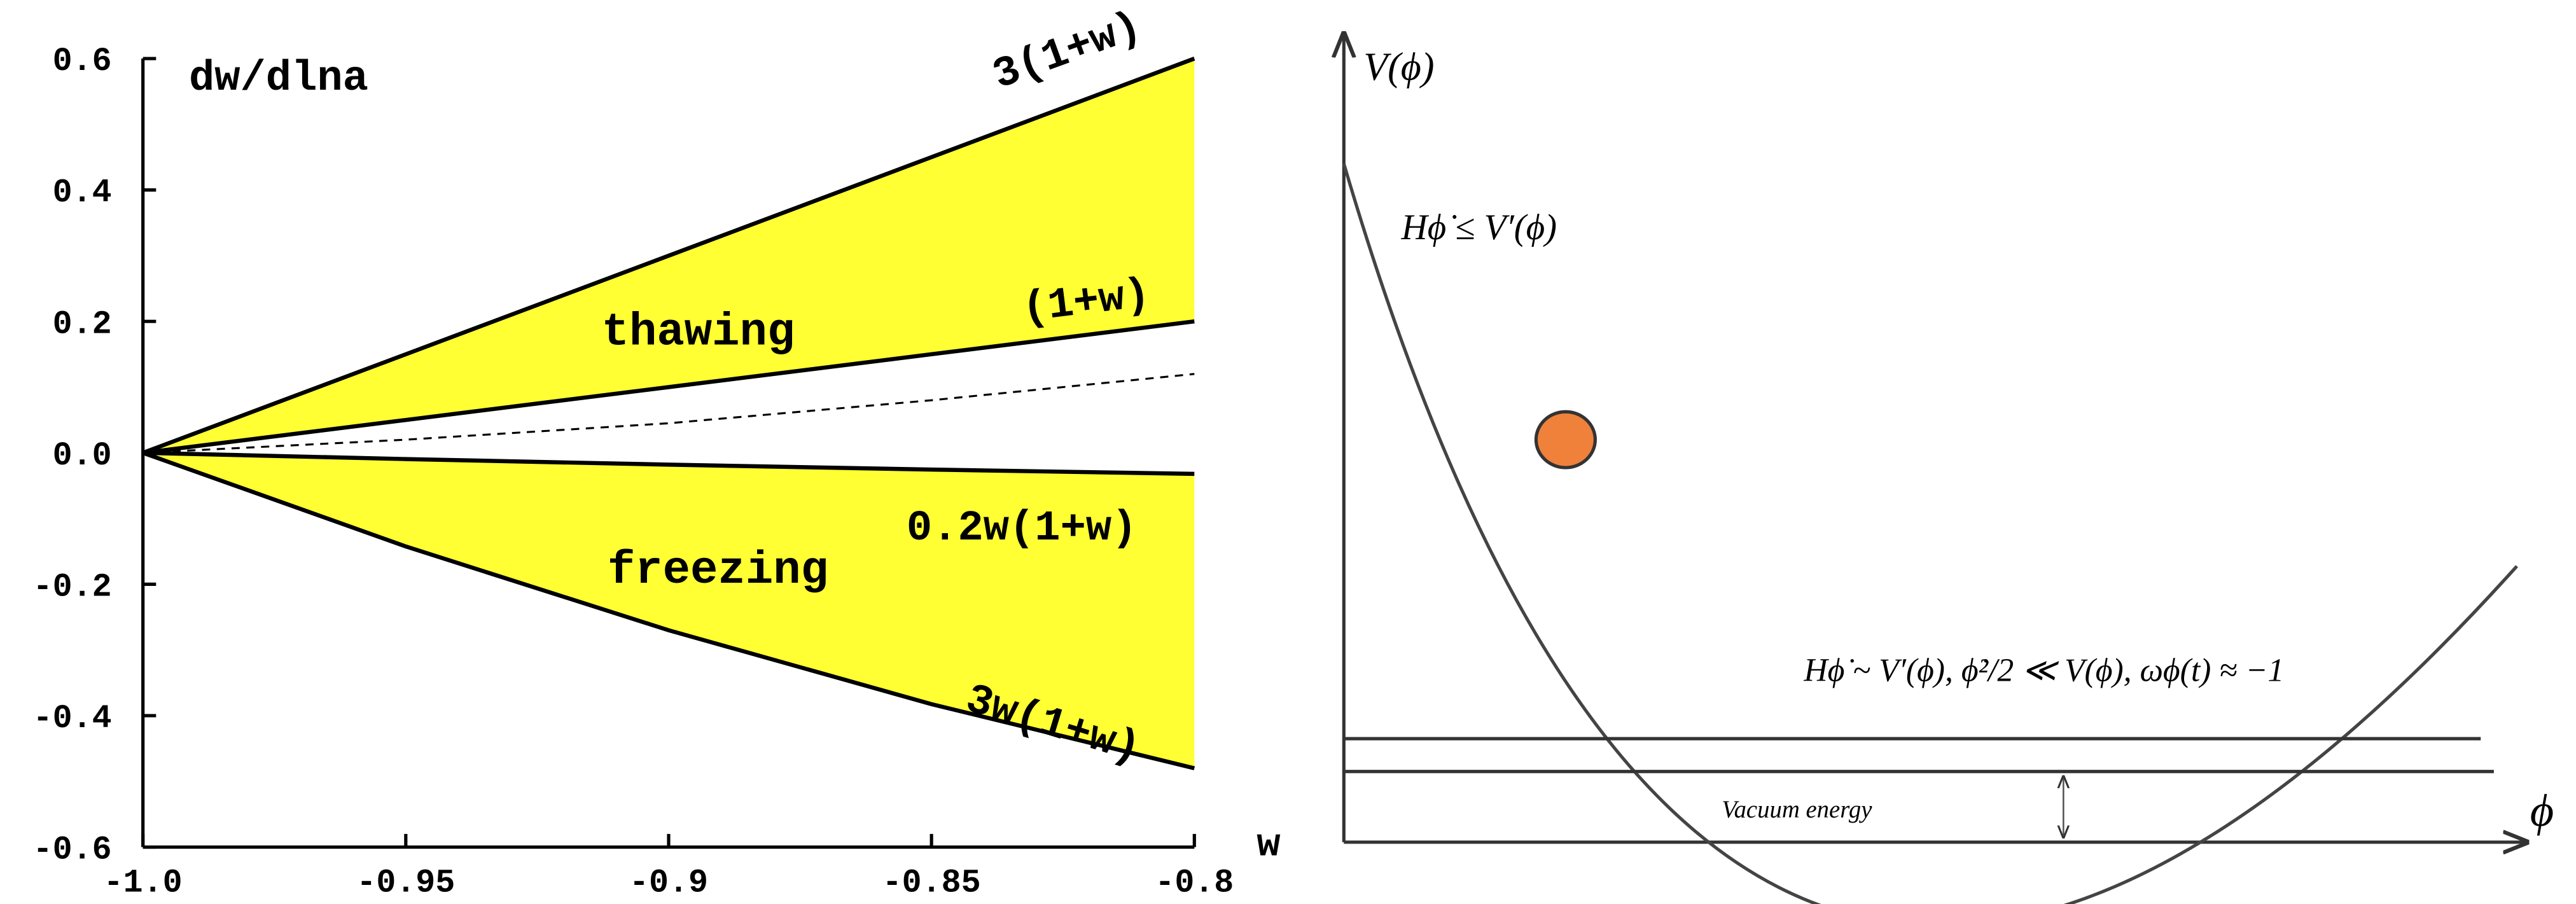  Describe the element at coordinates (698, 332) in the screenshot. I see `region-label: thawing` at that location.